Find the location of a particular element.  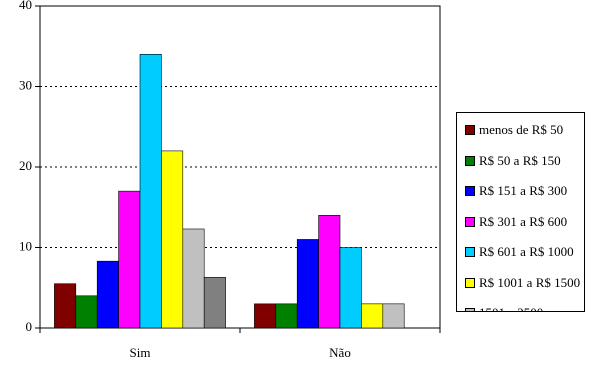

legend-label: R$ 1001 a R$ 1500 is located at coordinates (530, 282).